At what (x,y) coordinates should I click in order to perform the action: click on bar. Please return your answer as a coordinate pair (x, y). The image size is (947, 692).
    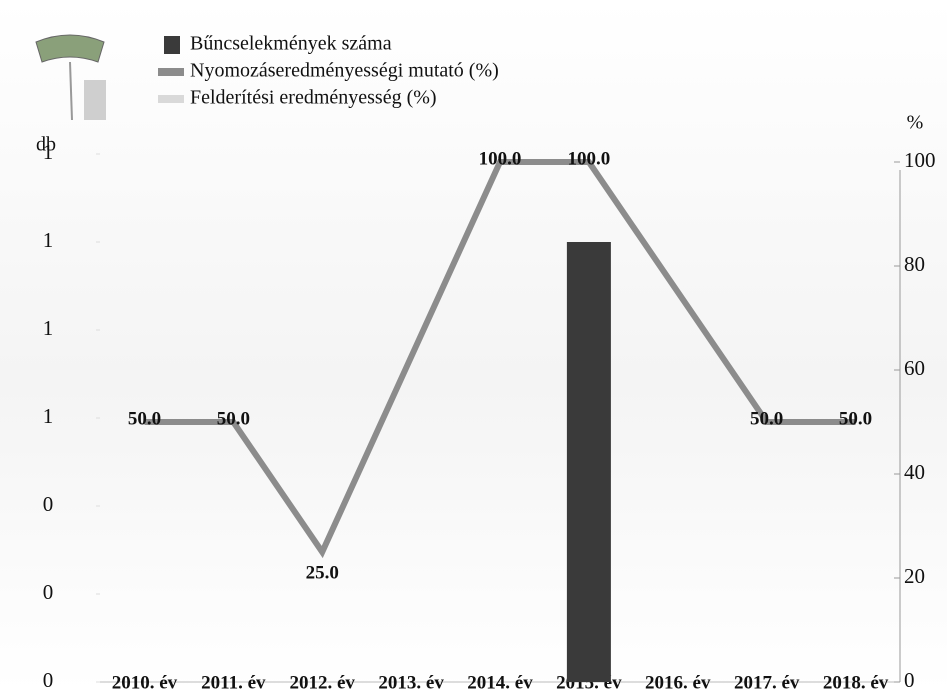
    Looking at the image, I should click on (588, 462).